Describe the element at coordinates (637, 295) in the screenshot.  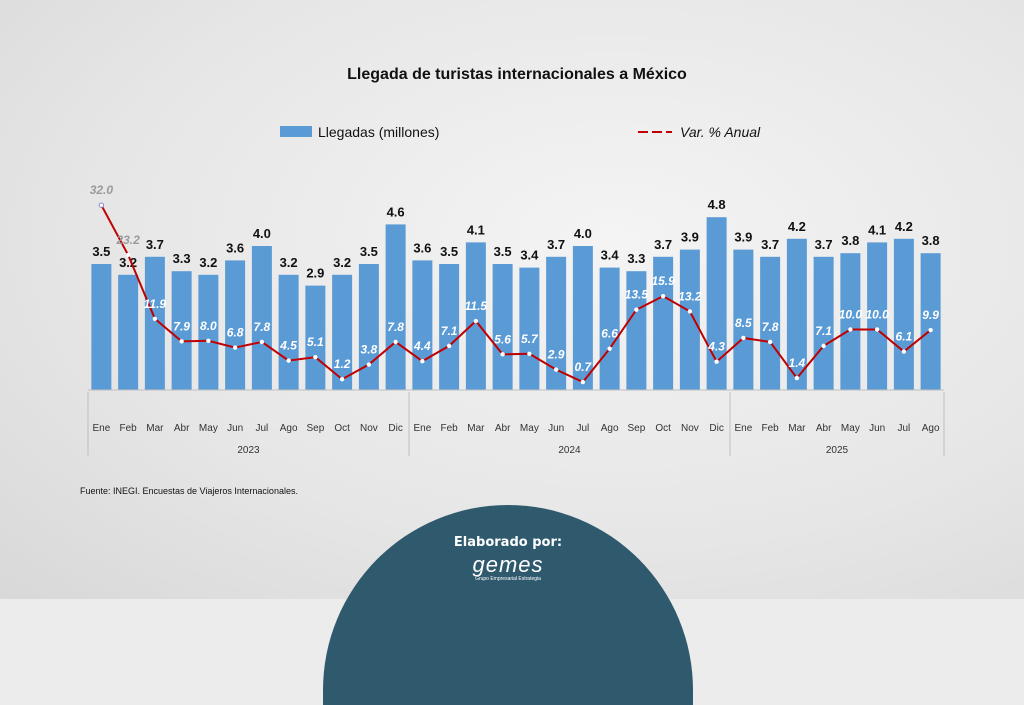
I see `line-value-label: 13.5` at that location.